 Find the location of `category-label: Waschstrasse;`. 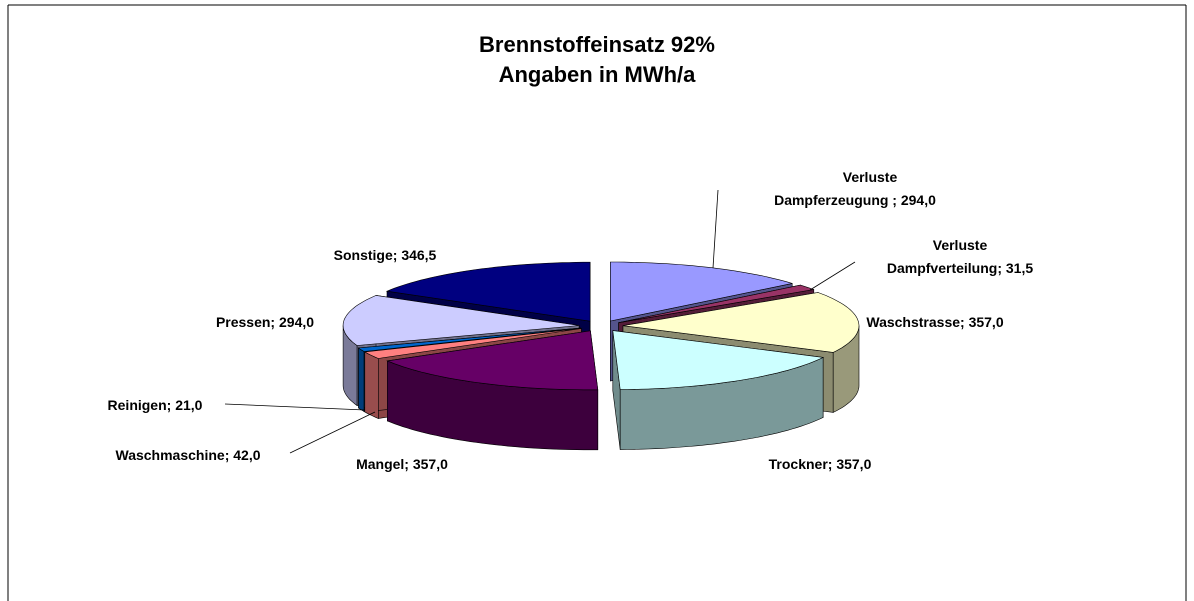

category-label: Waschstrasse; is located at coordinates (915, 322).